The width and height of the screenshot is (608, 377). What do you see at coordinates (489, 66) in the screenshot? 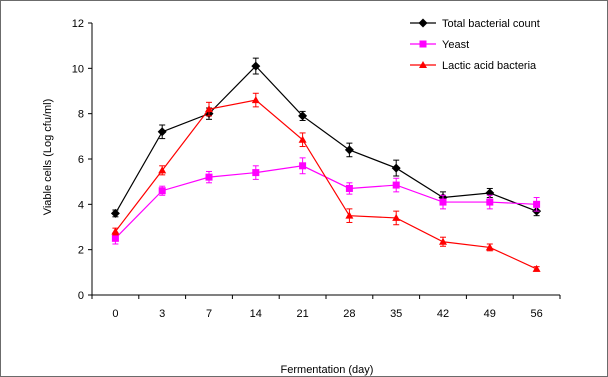
I see `legend-label: Lactic acid bacteria` at bounding box center [489, 66].